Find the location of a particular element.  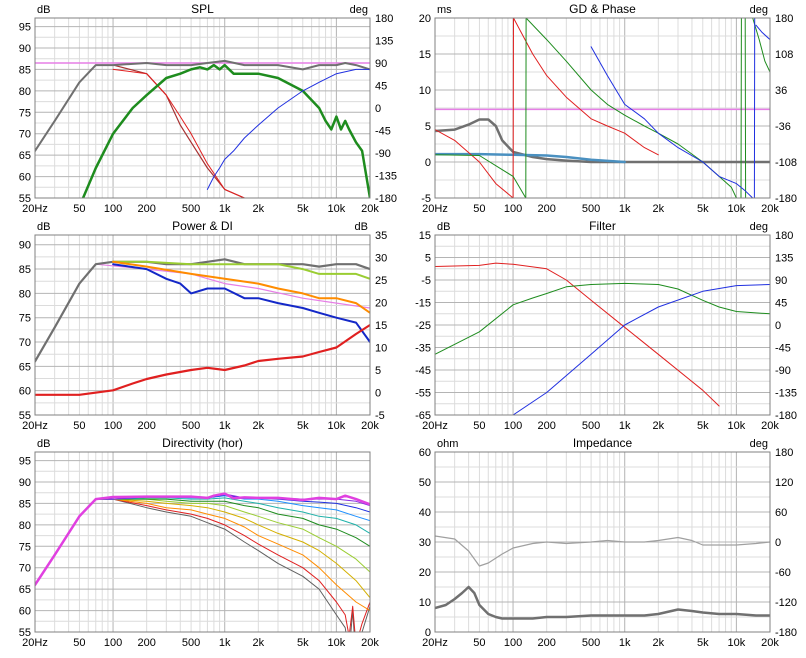

chart-title: GD & Phase is located at coordinates (602, 9).